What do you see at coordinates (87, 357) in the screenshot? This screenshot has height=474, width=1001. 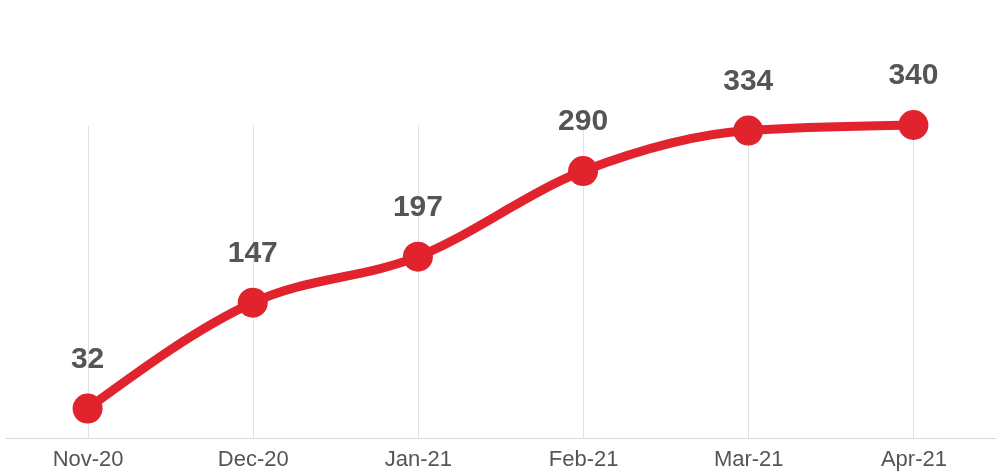 I see `data-label: 32` at bounding box center [87, 357].